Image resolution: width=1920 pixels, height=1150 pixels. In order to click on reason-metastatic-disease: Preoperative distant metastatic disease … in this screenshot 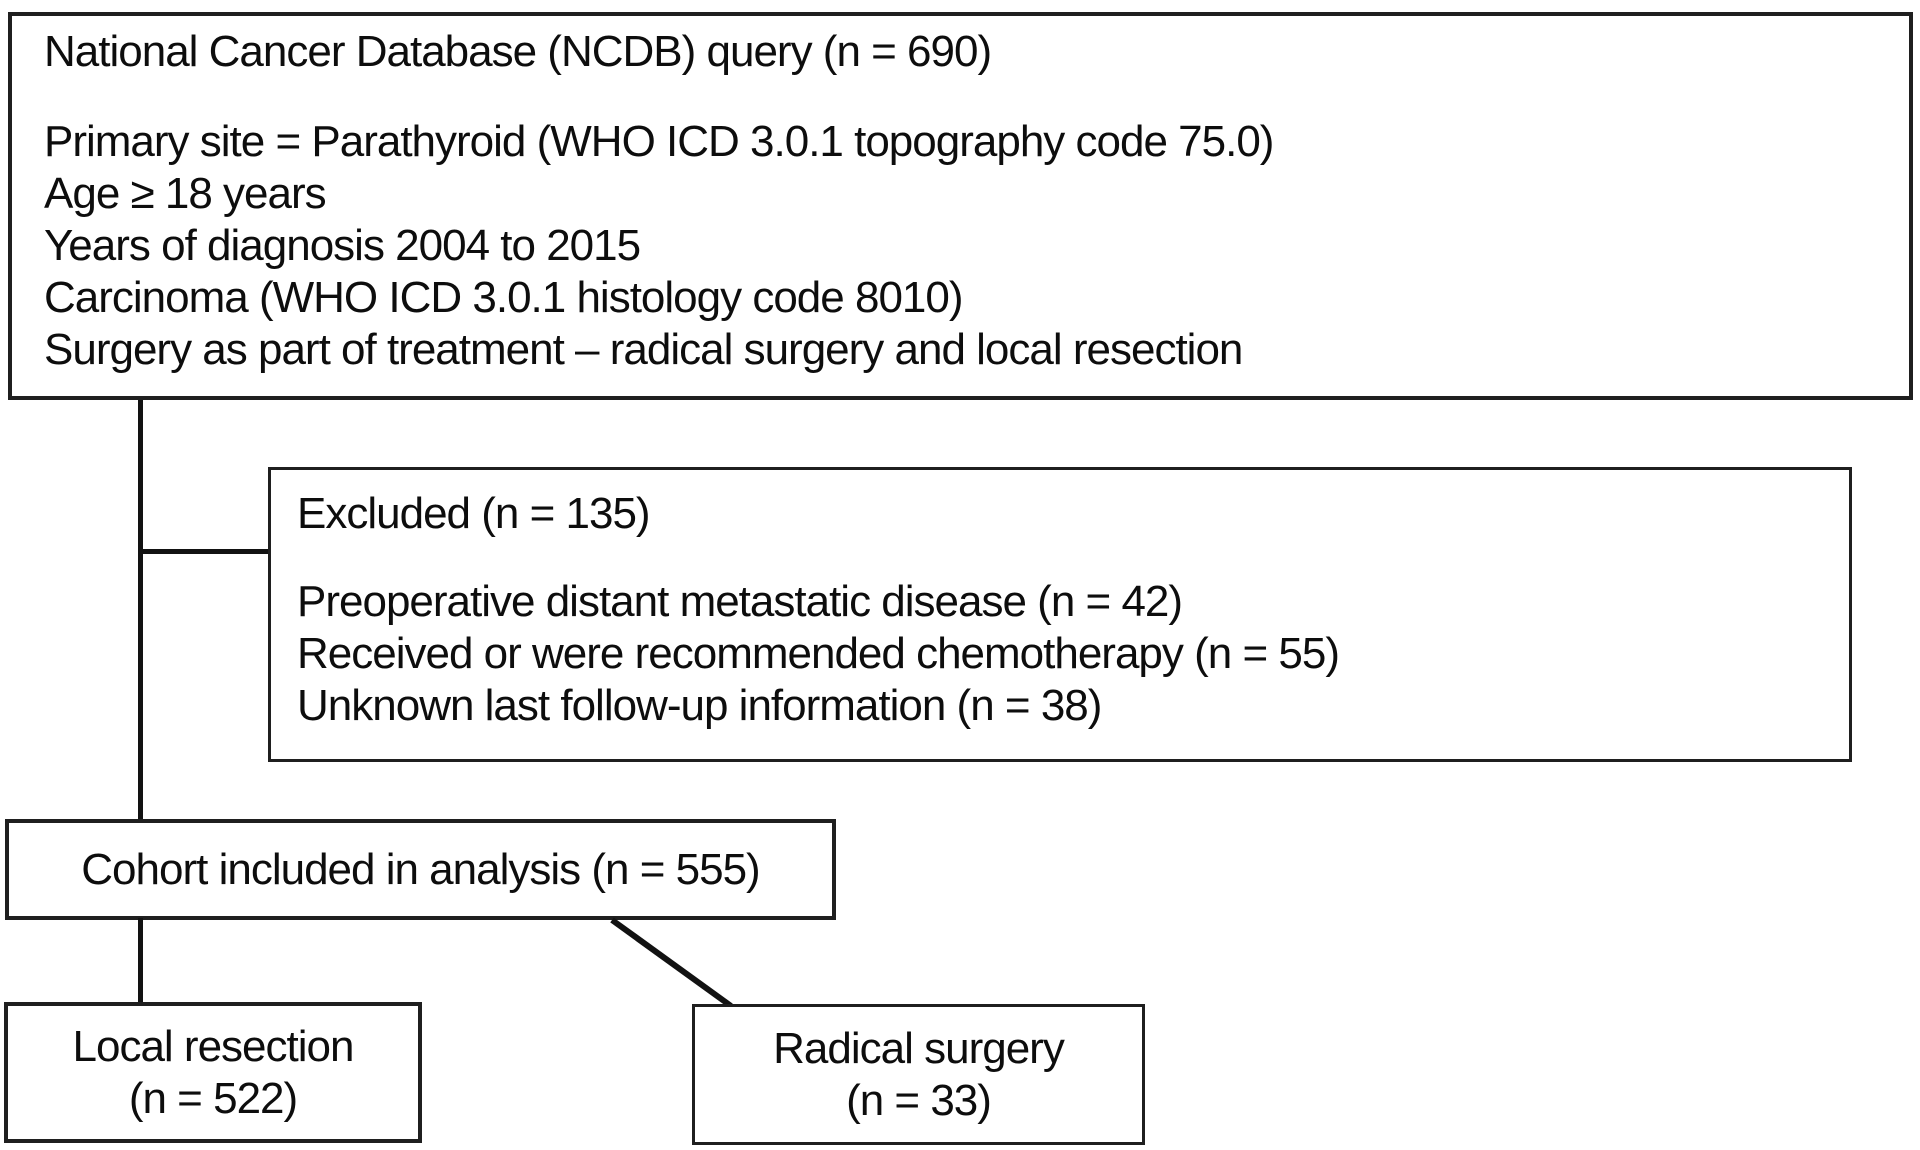, I will do `click(740, 601)`.